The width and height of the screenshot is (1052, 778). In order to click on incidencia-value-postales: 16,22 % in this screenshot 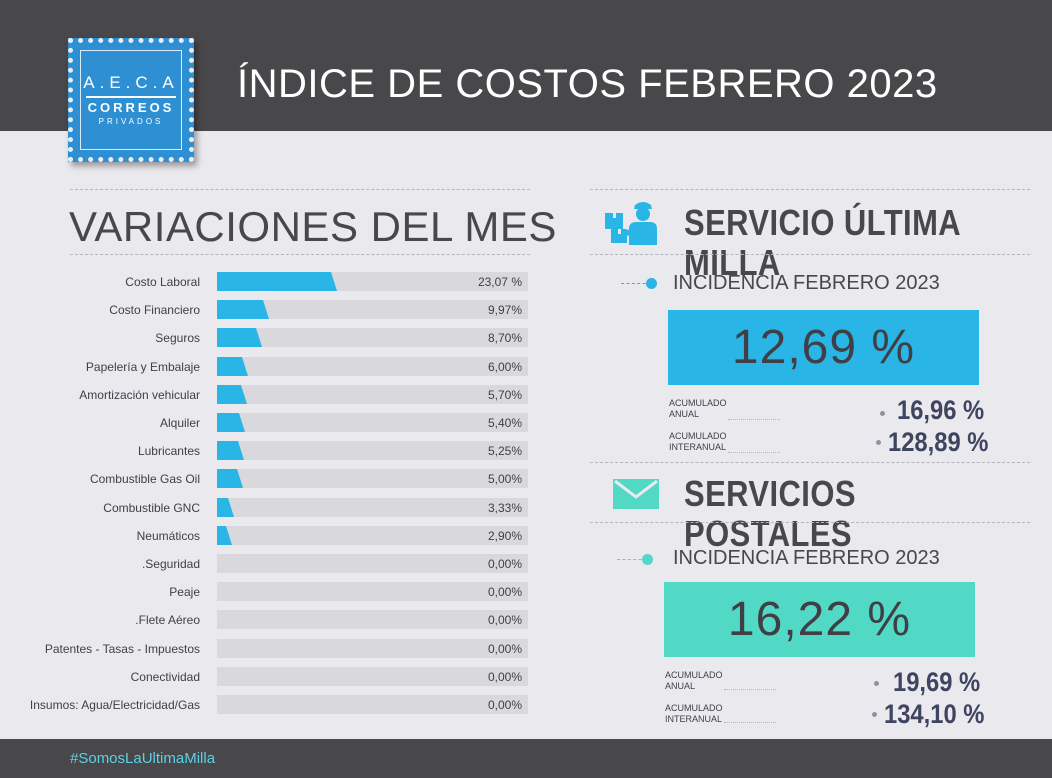, I will do `click(819, 619)`.